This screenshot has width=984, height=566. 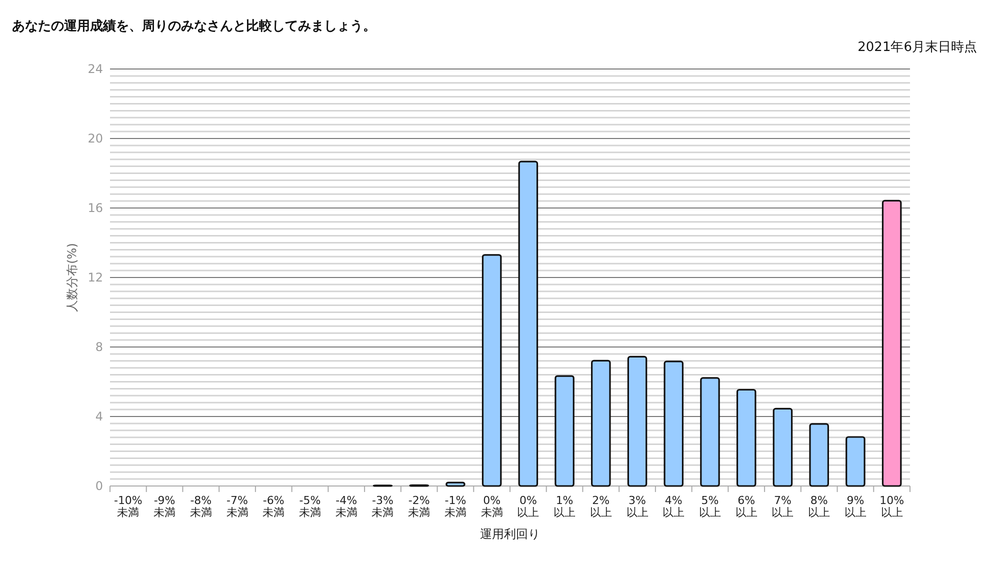 What do you see at coordinates (99, 417) in the screenshot?
I see `y-tick-label: 4` at bounding box center [99, 417].